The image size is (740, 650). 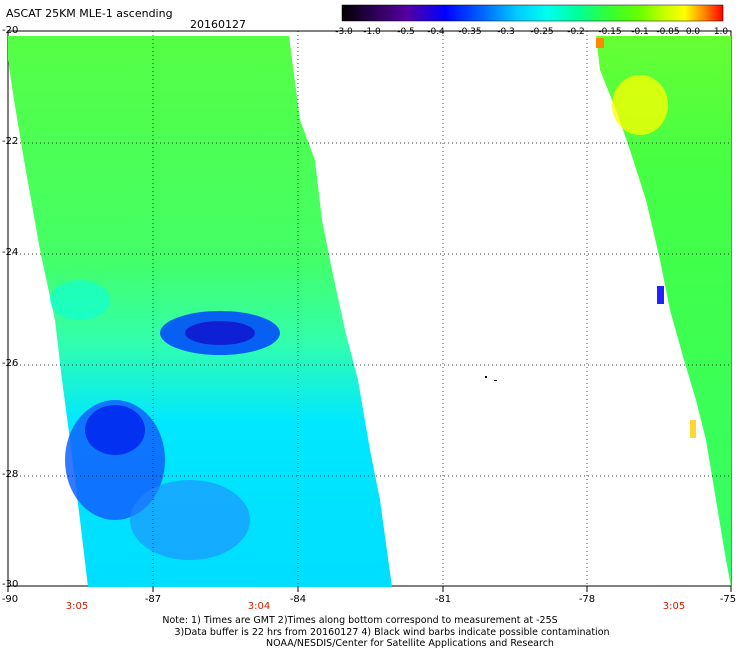 What do you see at coordinates (600, 43) in the screenshot?
I see `high-wind-pixel` at bounding box center [600, 43].